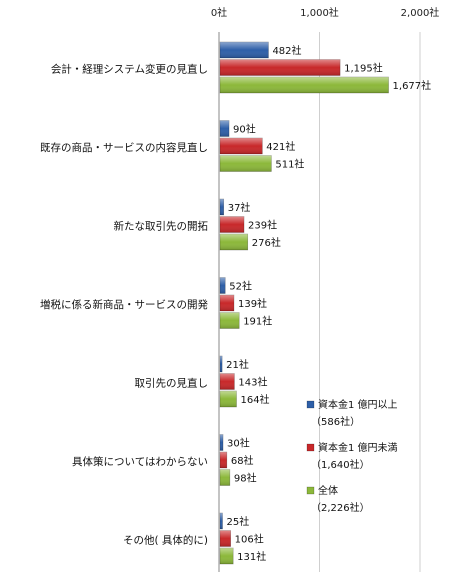  Describe the element at coordinates (358, 447) in the screenshot. I see `legend-series-name: 資本金1 億円未満` at that location.